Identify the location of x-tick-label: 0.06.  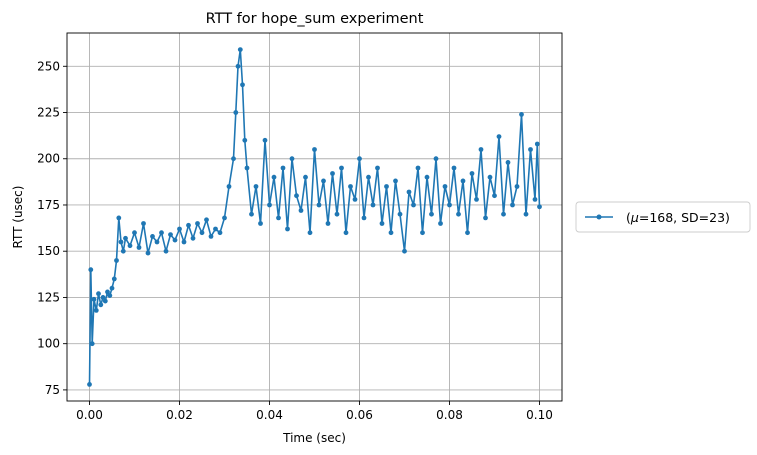
(359, 415).